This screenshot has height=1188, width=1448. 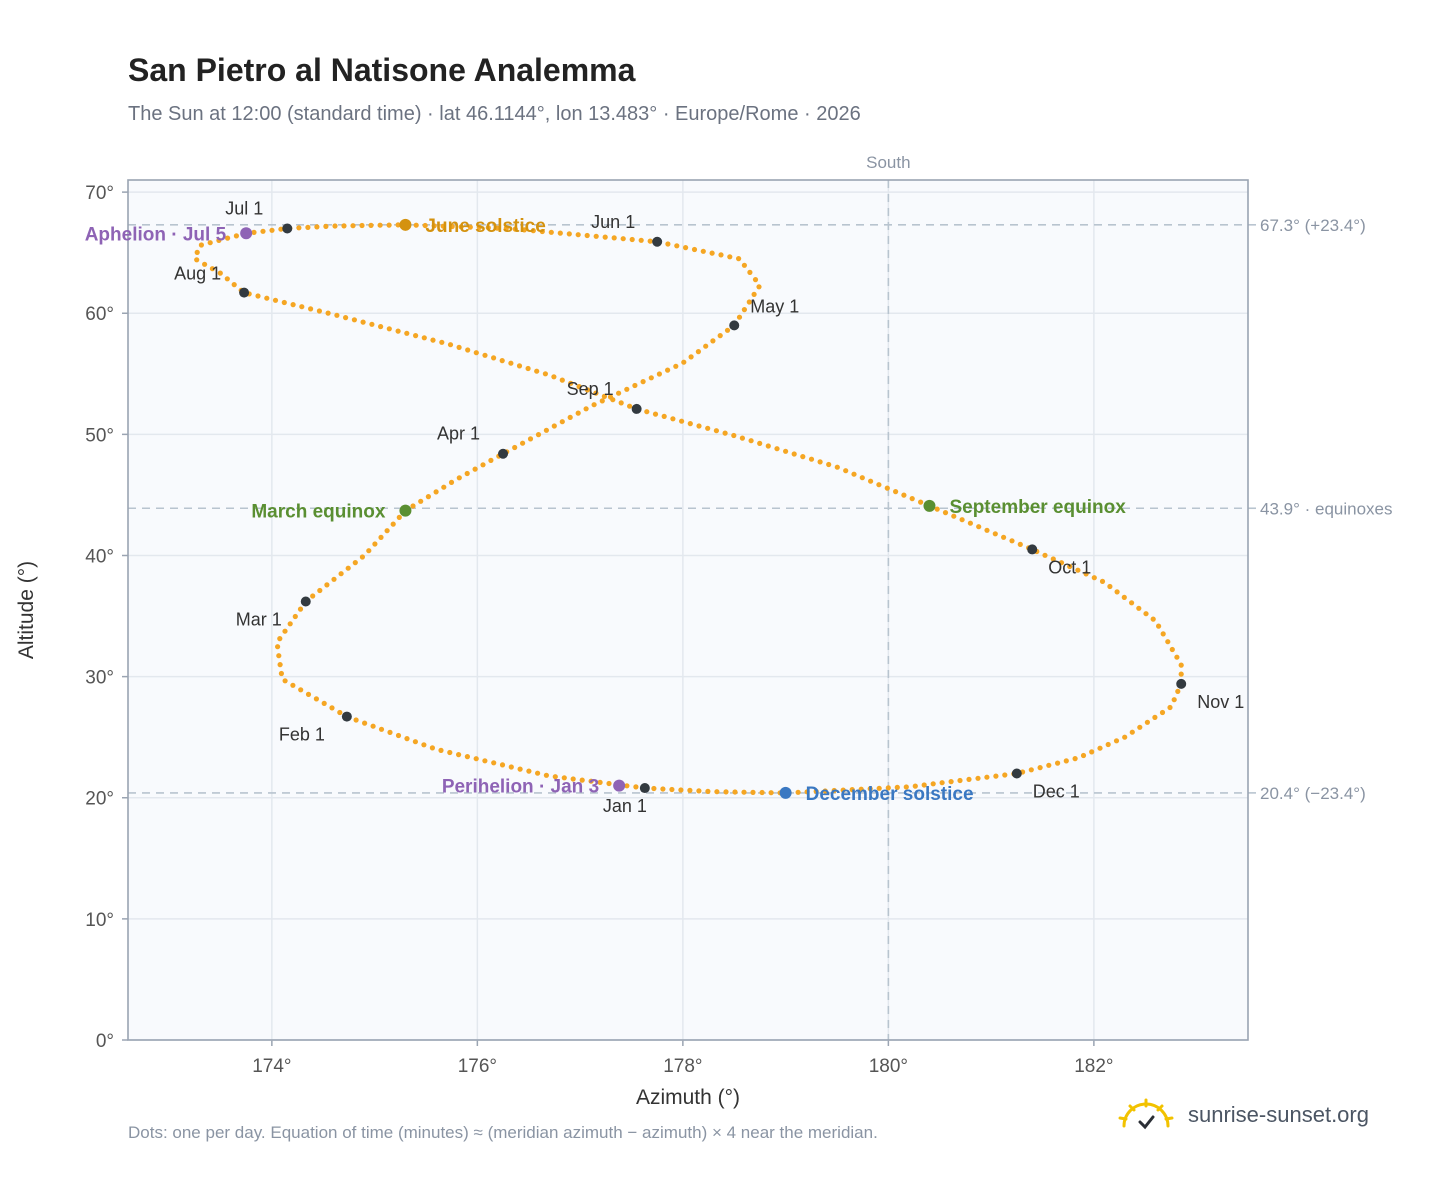 I want to click on brand: sunrise-sunset.org, so click(x=1243, y=1115).